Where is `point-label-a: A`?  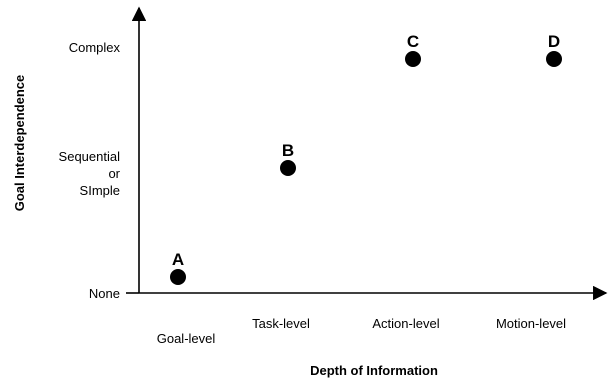
point-label-a: A is located at coordinates (178, 259).